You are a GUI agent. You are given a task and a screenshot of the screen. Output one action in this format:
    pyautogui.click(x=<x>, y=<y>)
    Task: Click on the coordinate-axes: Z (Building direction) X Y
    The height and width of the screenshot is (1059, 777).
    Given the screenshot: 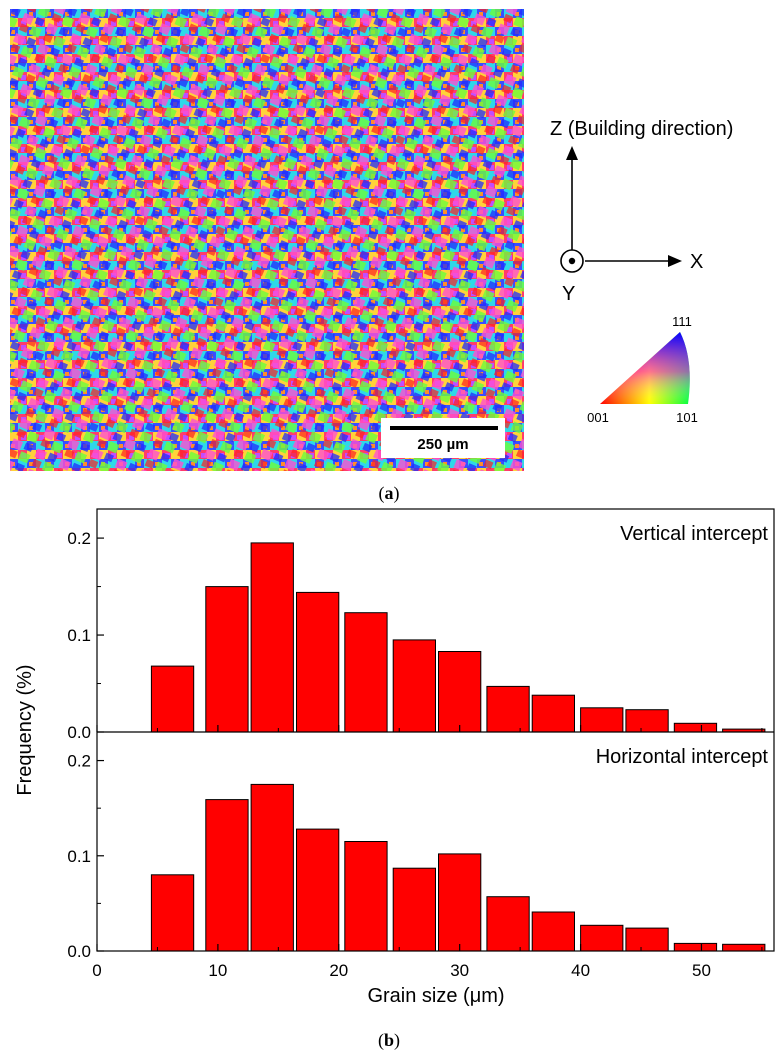 What is the action you would take?
    pyautogui.click(x=641, y=211)
    